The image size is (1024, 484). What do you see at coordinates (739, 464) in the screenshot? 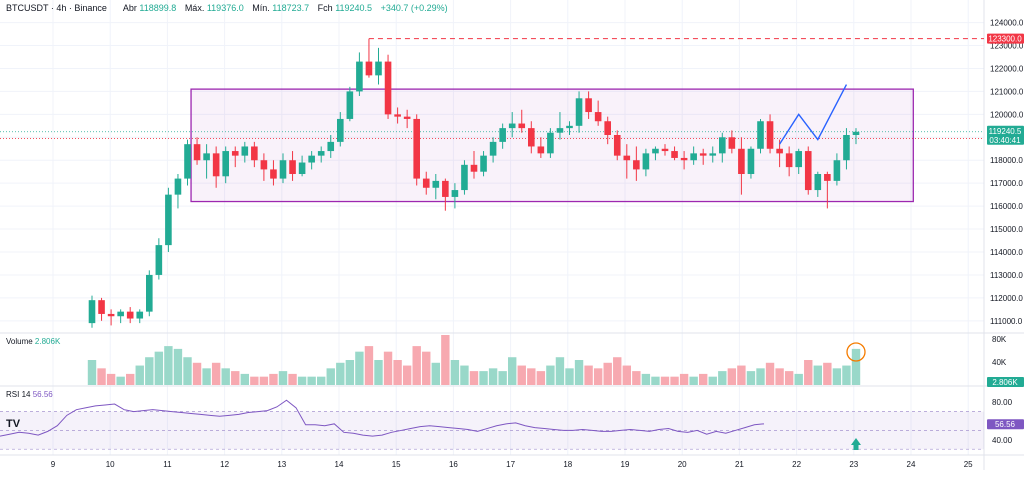
I see `time-axis-tick: 21` at bounding box center [739, 464].